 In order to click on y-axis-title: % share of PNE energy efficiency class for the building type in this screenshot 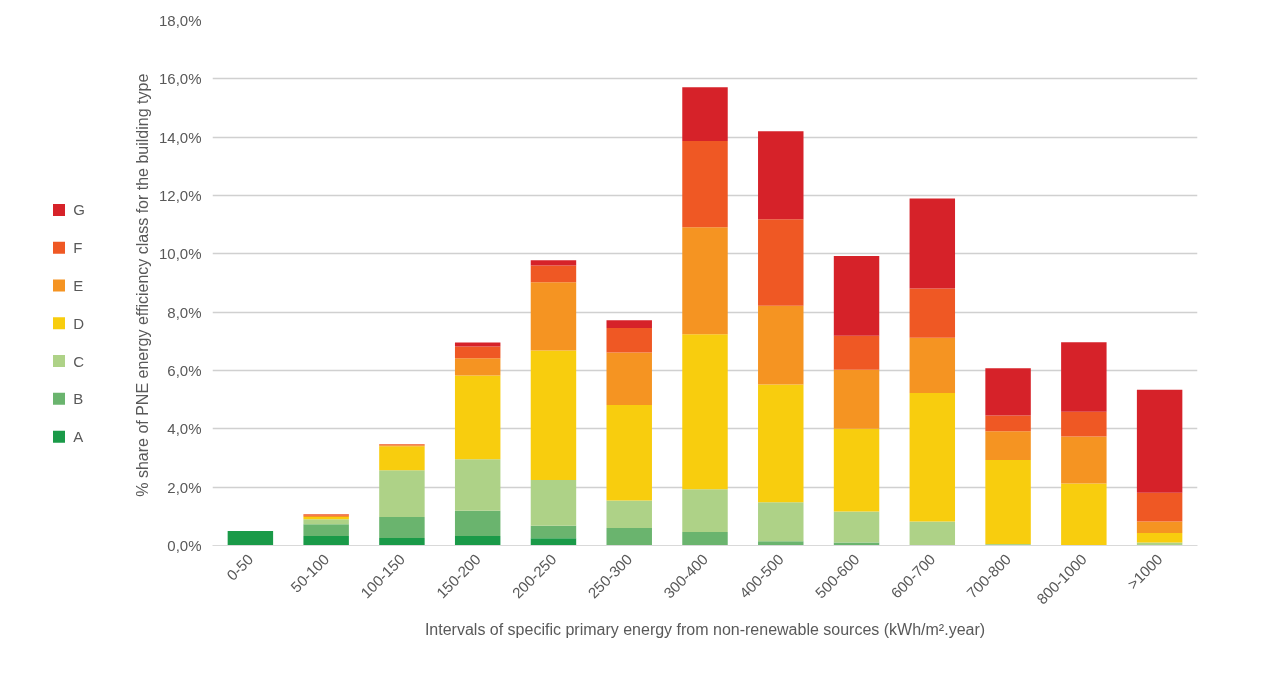, I will do `click(142, 285)`.